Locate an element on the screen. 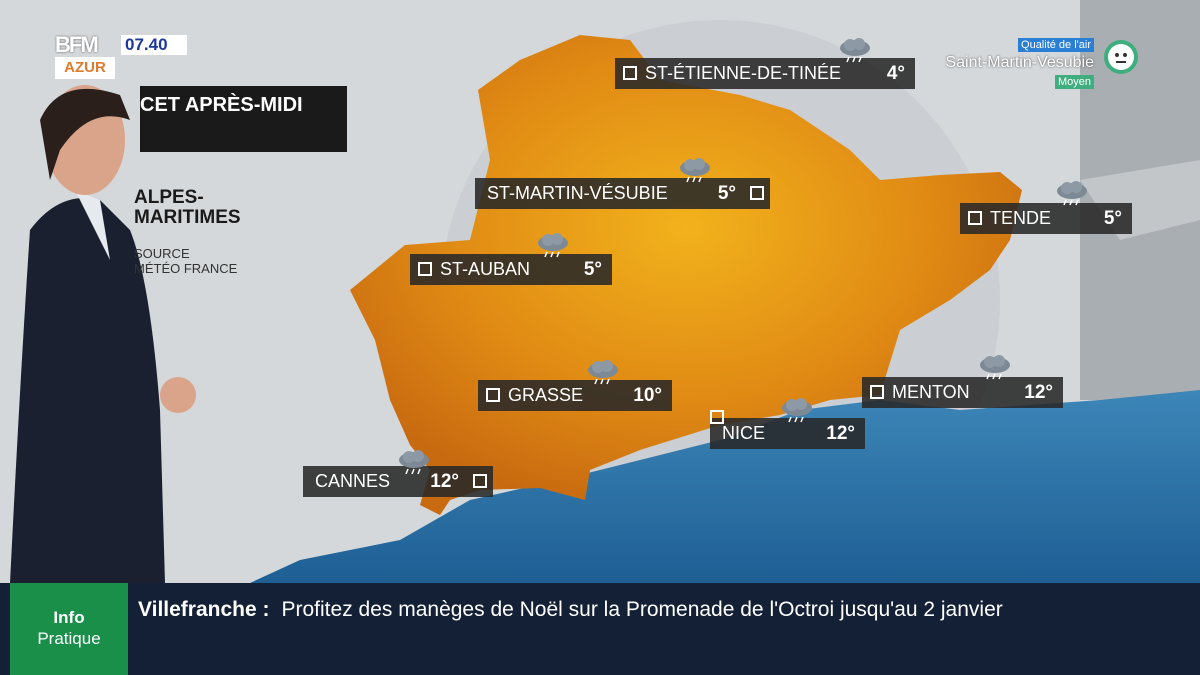 This screenshot has height=675, width=1200. city-name: MENTON is located at coordinates (931, 392).